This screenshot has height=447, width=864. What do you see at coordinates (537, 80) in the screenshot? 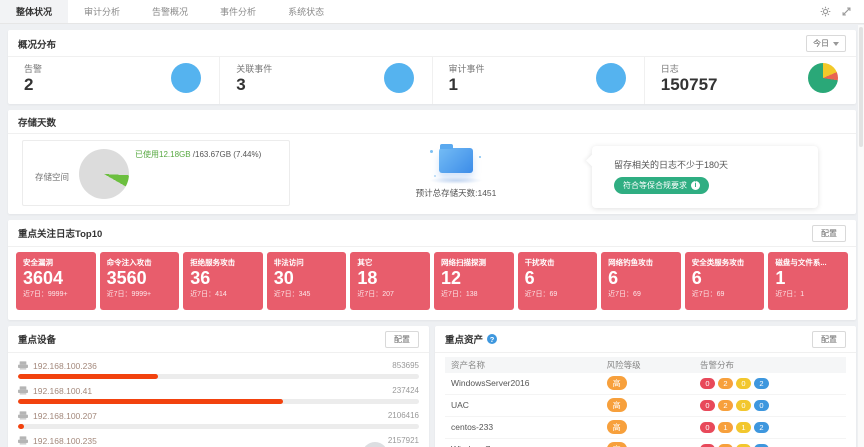
I see `stat-card-审计事件: 审计事件 1` at bounding box center [537, 80].